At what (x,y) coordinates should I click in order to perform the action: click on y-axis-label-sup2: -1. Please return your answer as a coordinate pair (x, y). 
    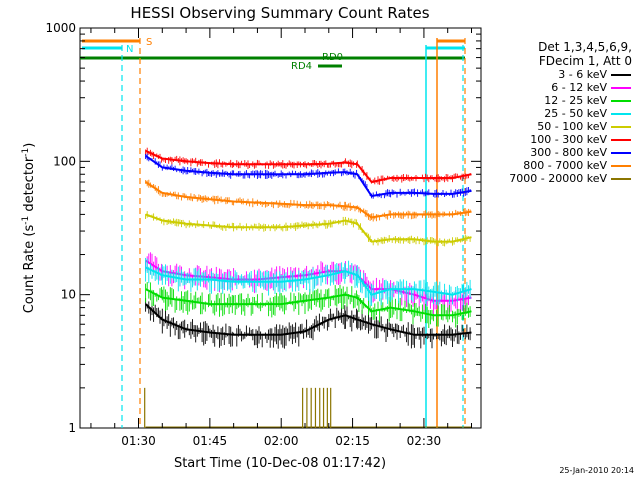
    Looking at the image, I should click on (26, 152).